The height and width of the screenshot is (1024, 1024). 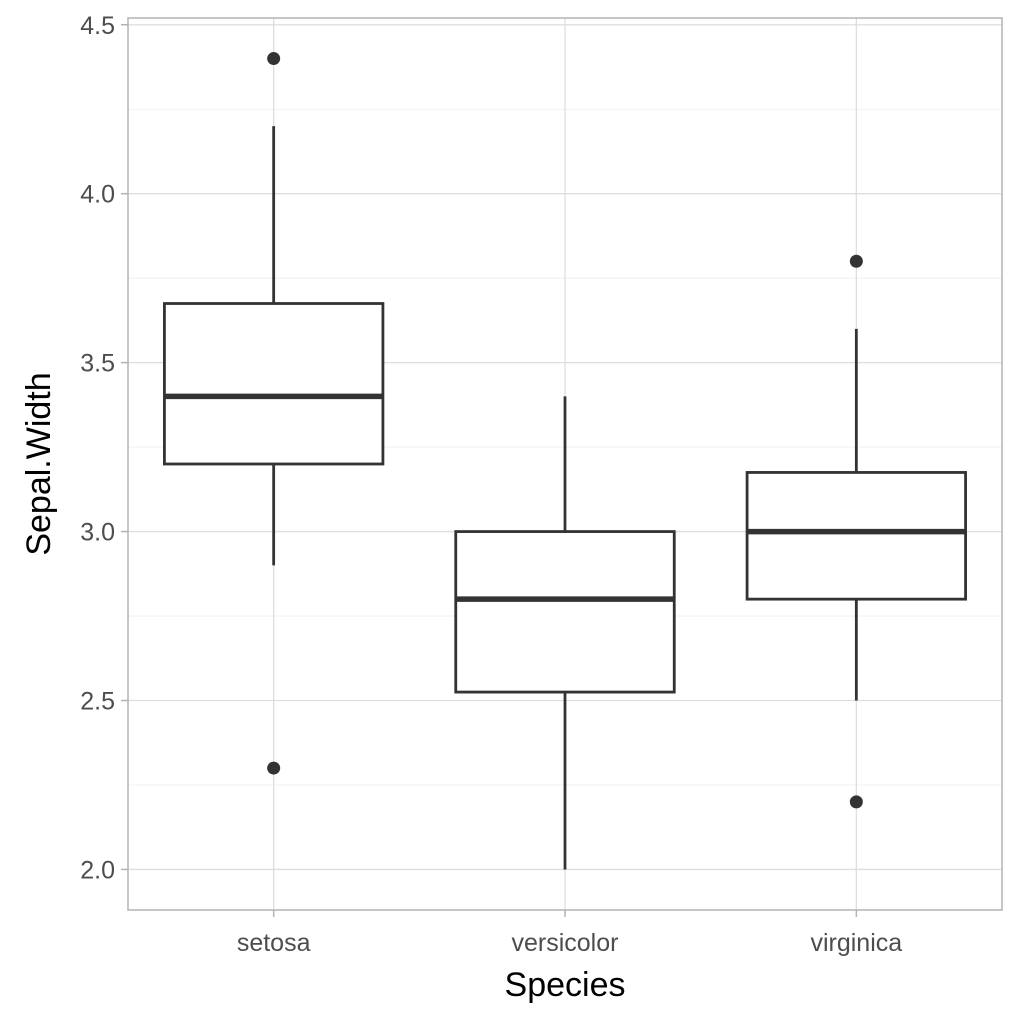 I want to click on y-tick-label: 2.0, so click(x=97, y=870).